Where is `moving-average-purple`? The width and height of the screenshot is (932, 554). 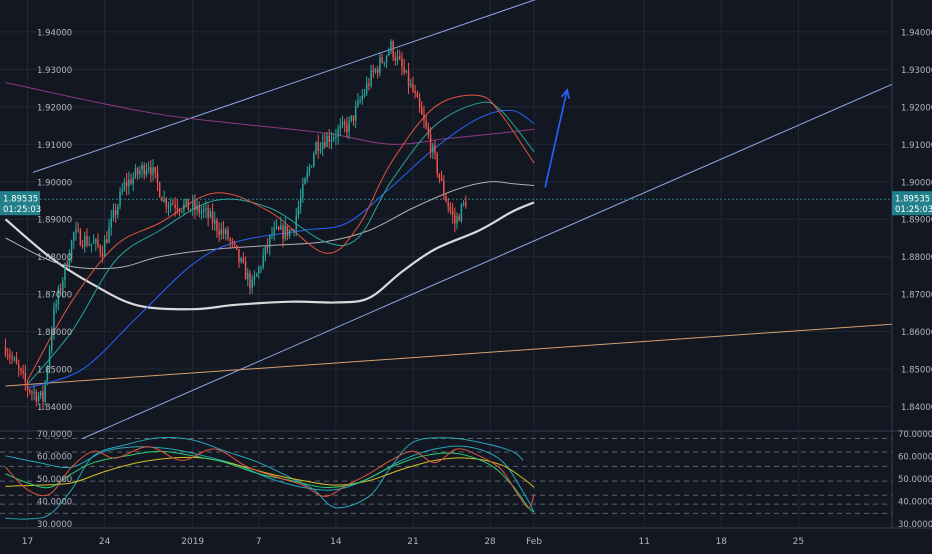 moving-average-purple is located at coordinates (270, 113).